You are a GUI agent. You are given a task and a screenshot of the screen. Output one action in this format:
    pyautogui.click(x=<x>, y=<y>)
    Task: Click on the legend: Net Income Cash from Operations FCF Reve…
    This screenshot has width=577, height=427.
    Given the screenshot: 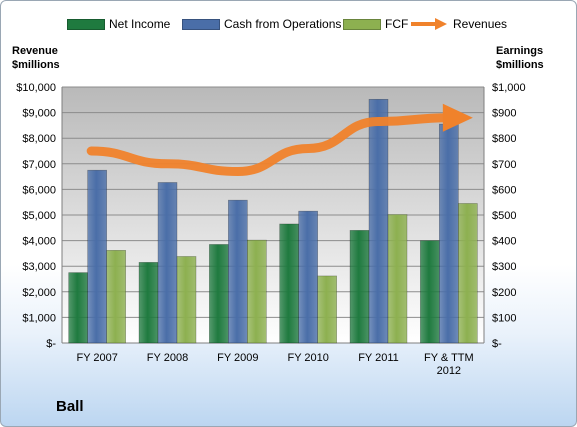 What is the action you would take?
    pyautogui.click(x=288, y=24)
    